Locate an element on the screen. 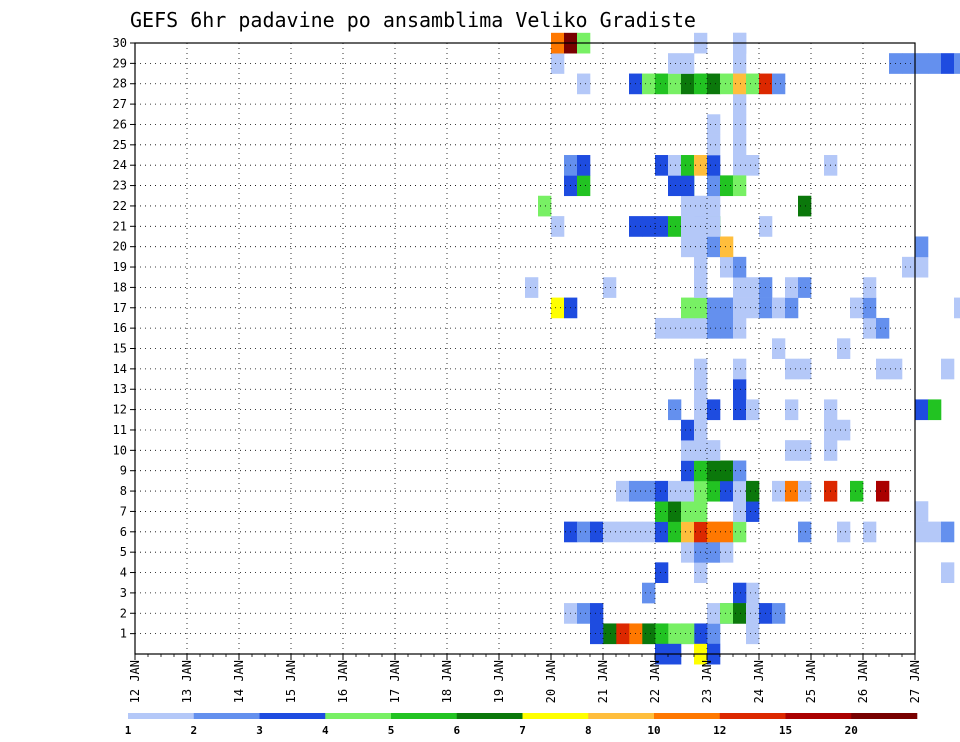 This screenshot has width=960, height=742. colorbar-label: 5 is located at coordinates (391, 730).